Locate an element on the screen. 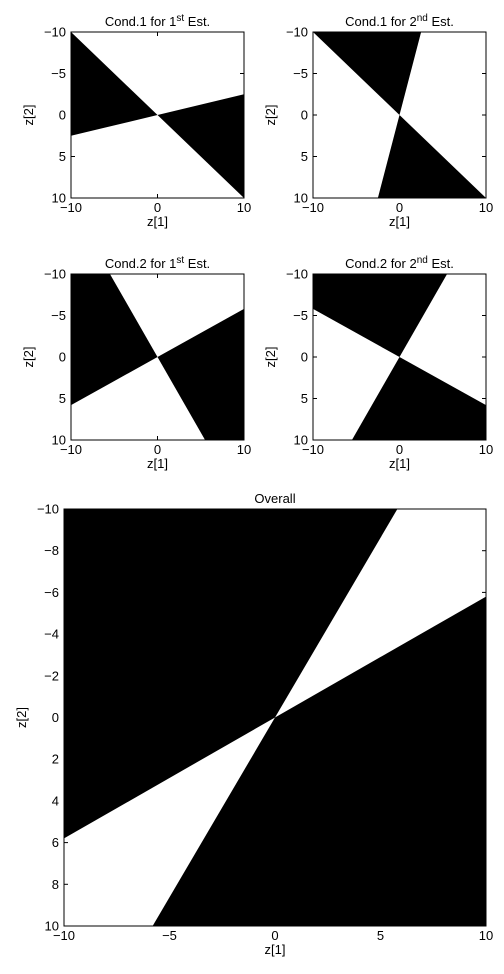 The width and height of the screenshot is (504, 974). y-tick-label: 2 is located at coordinates (55, 759).